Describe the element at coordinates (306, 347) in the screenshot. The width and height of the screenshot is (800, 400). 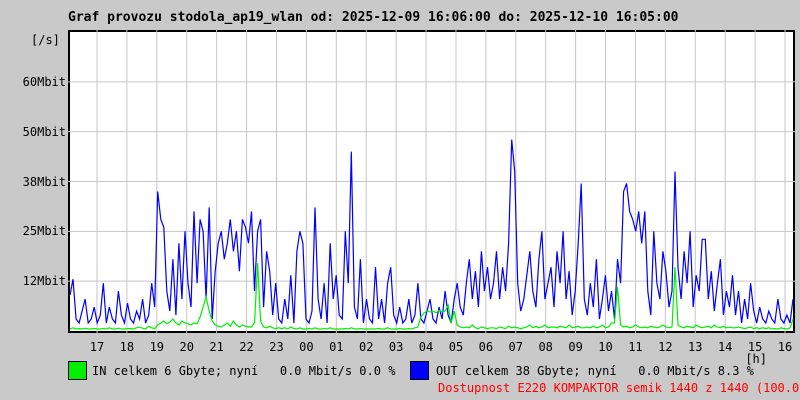
I see `x-axis-label: 00` at that location.